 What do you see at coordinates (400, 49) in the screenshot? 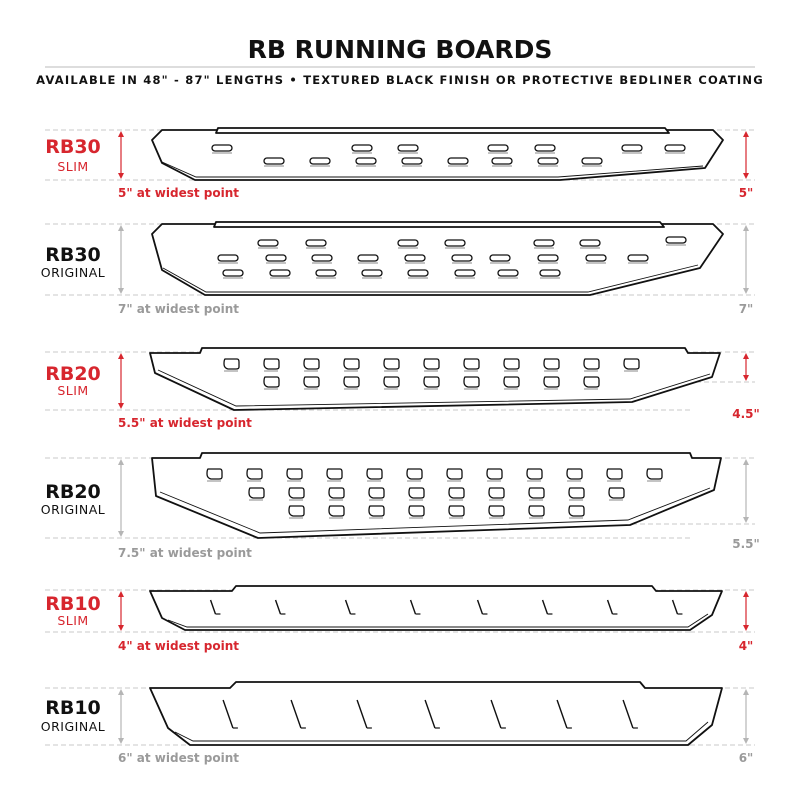
I see `page-title: RB RUNNING BOARDS` at bounding box center [400, 49].